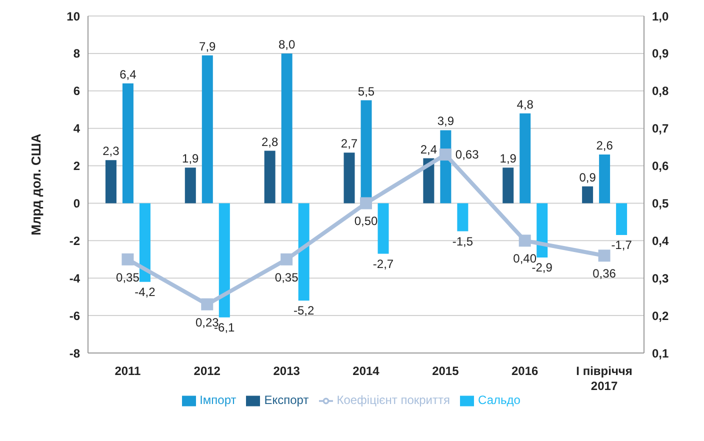 This screenshot has width=704, height=441. Describe the element at coordinates (286, 371) in the screenshot. I see `x-tick-label: 2013` at that location.